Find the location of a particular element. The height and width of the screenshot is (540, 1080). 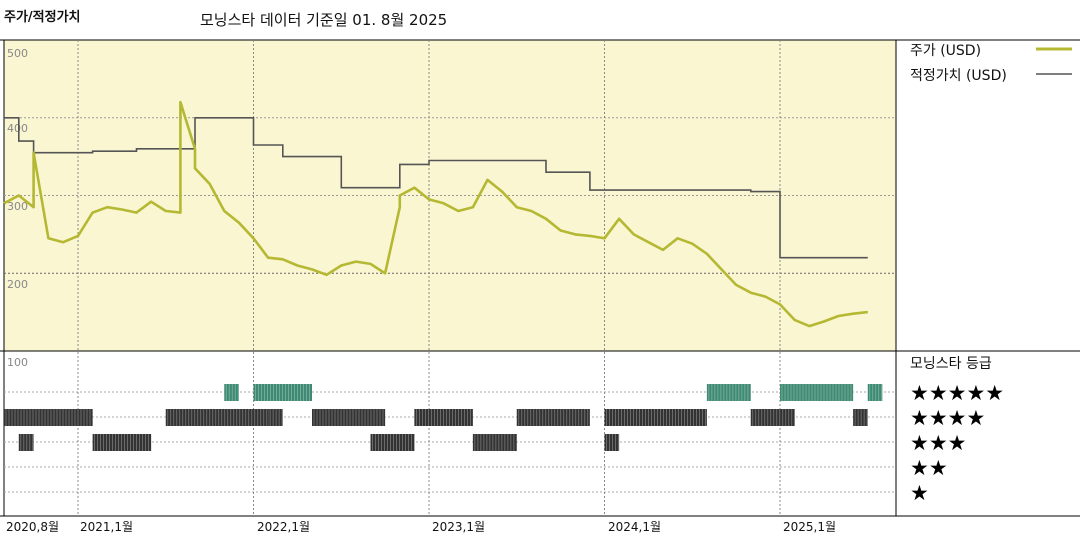

rating-row-4: ★★★★ is located at coordinates (947, 418).